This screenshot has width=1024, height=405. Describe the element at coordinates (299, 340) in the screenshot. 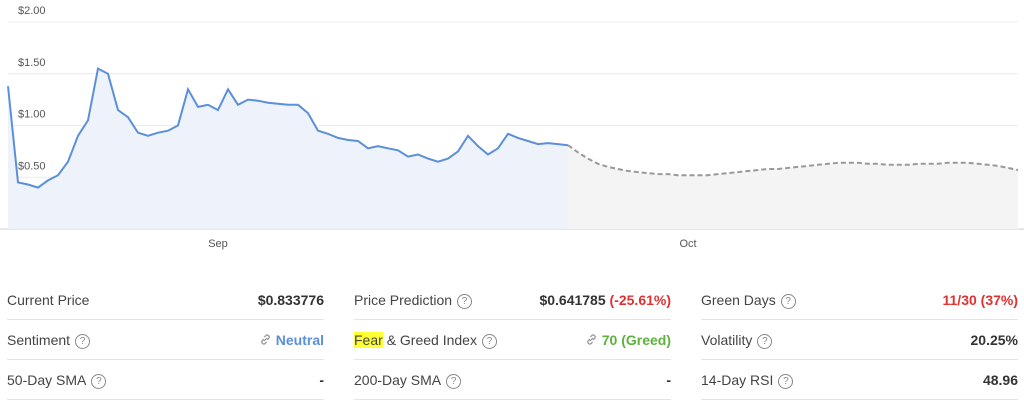

I see `value-text: Neutral` at that location.